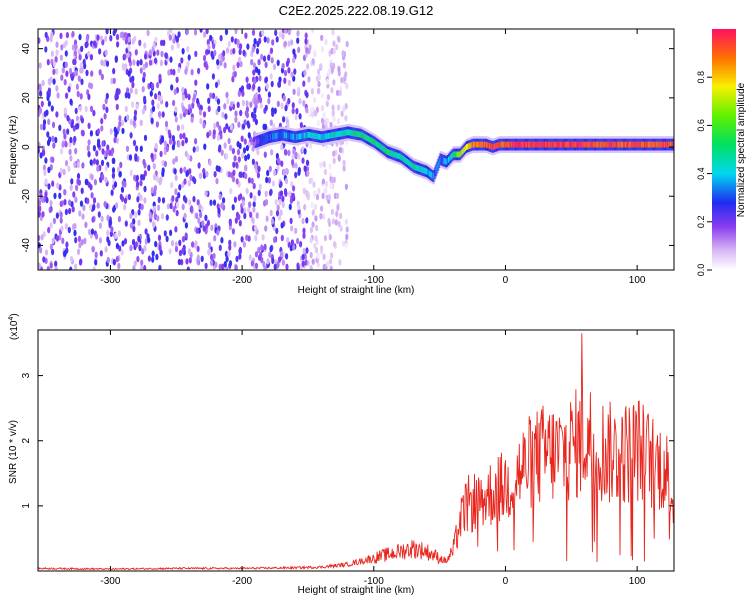 The image size is (750, 600). Describe the element at coordinates (356, 290) in the screenshot. I see `spectrogram-x-label: Height of straight line (km)` at that location.